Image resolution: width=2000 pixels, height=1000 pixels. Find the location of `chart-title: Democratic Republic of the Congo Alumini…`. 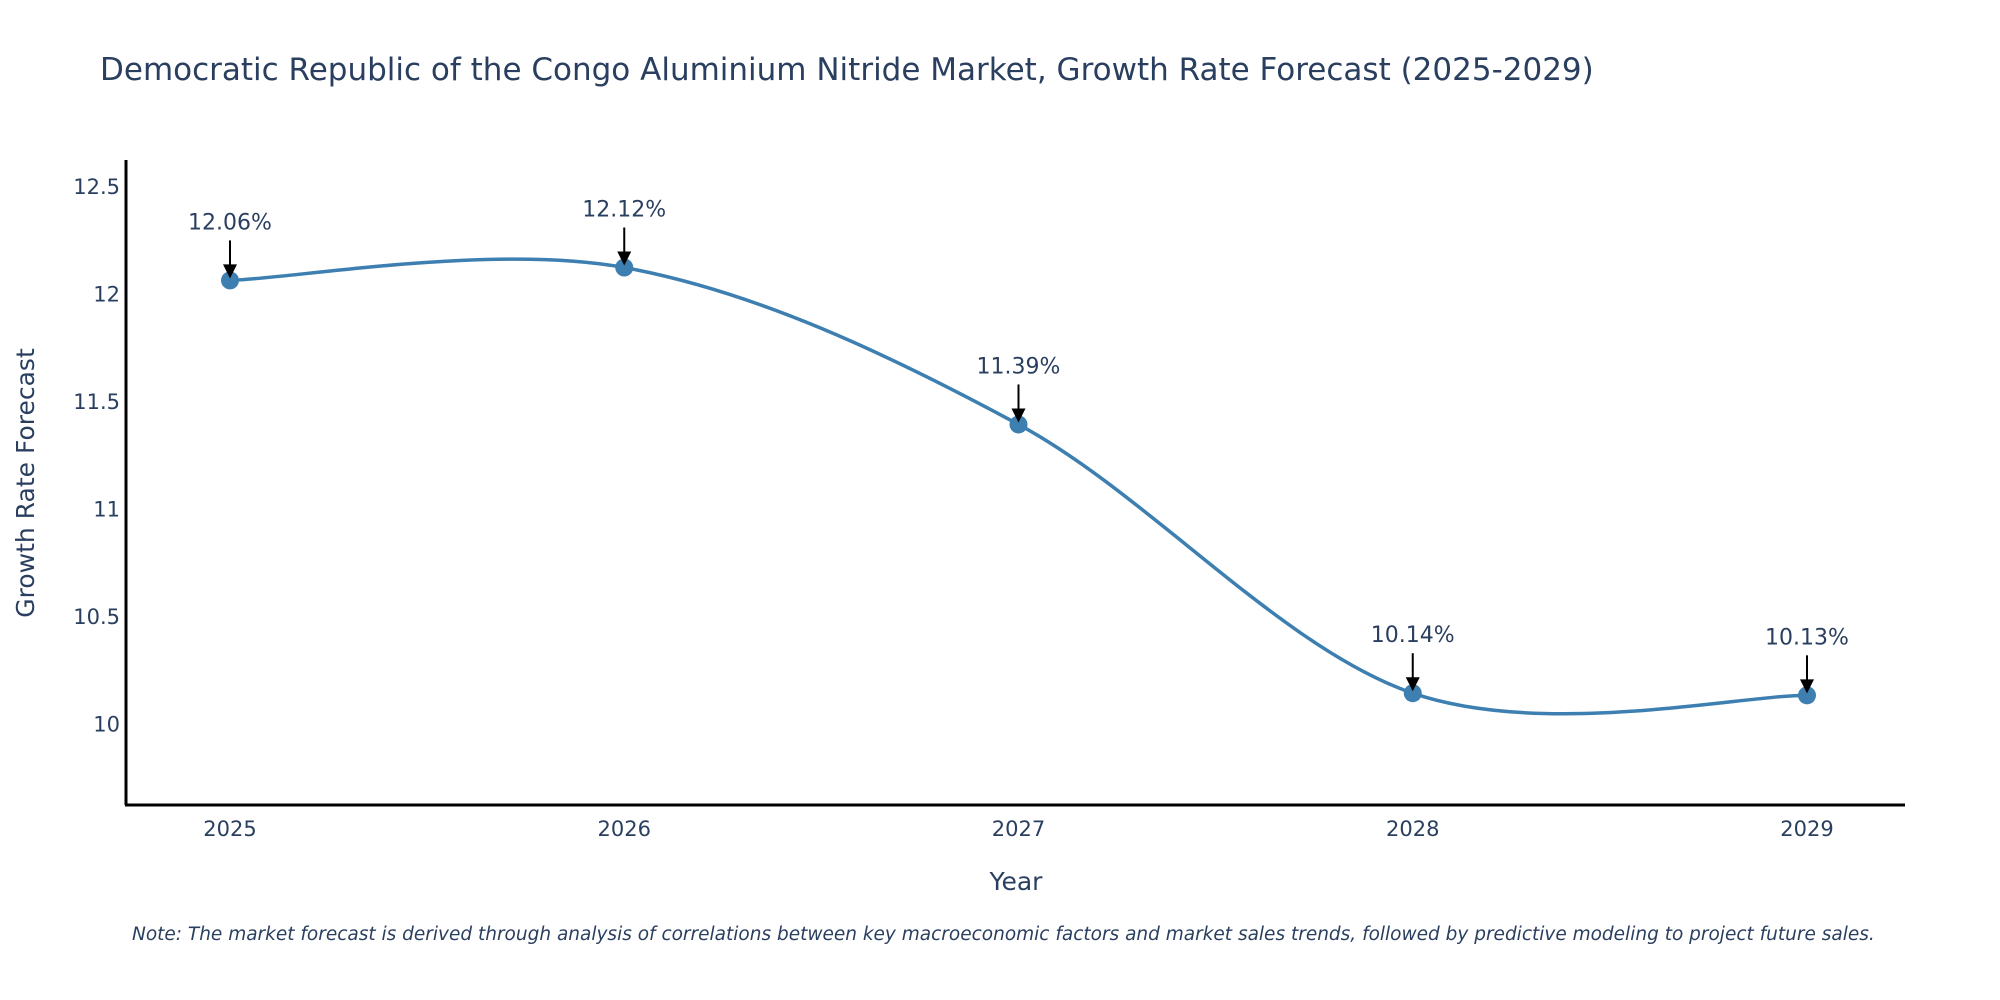

chart-title: Democratic Republic of the Congo Alumini… is located at coordinates (847, 70).